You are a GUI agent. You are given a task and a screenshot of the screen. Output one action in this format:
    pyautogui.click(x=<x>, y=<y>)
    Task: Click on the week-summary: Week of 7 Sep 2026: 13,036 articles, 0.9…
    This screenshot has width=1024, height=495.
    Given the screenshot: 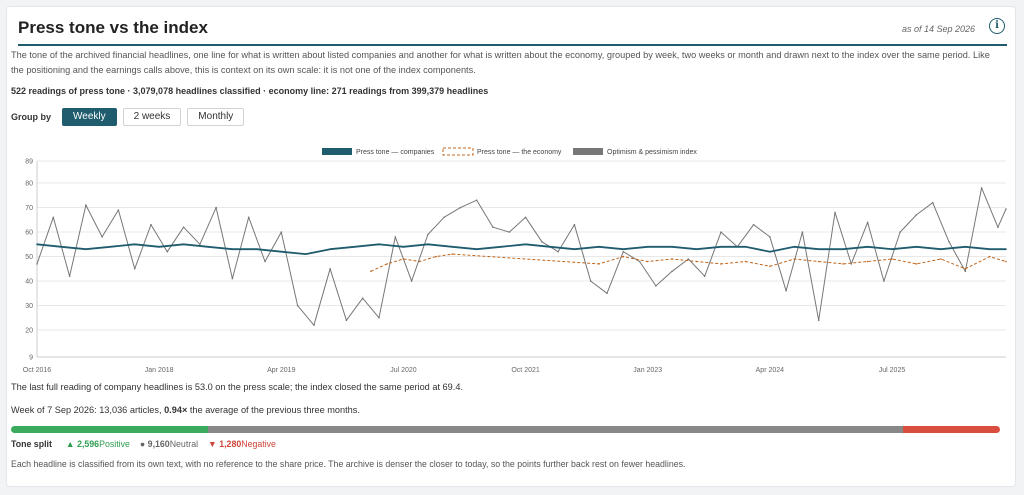 What is the action you would take?
    pyautogui.click(x=185, y=410)
    